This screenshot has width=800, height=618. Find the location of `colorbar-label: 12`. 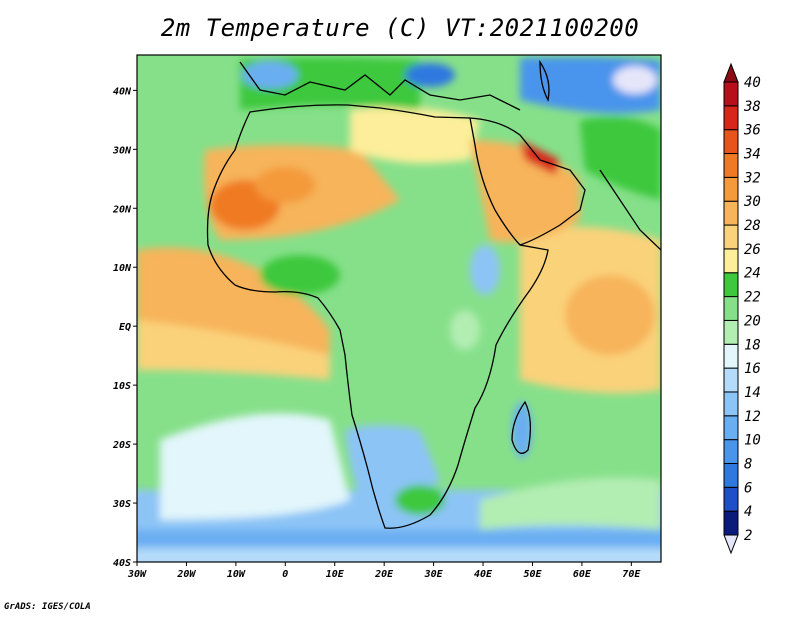

colorbar-label: 12 is located at coordinates (752, 417).